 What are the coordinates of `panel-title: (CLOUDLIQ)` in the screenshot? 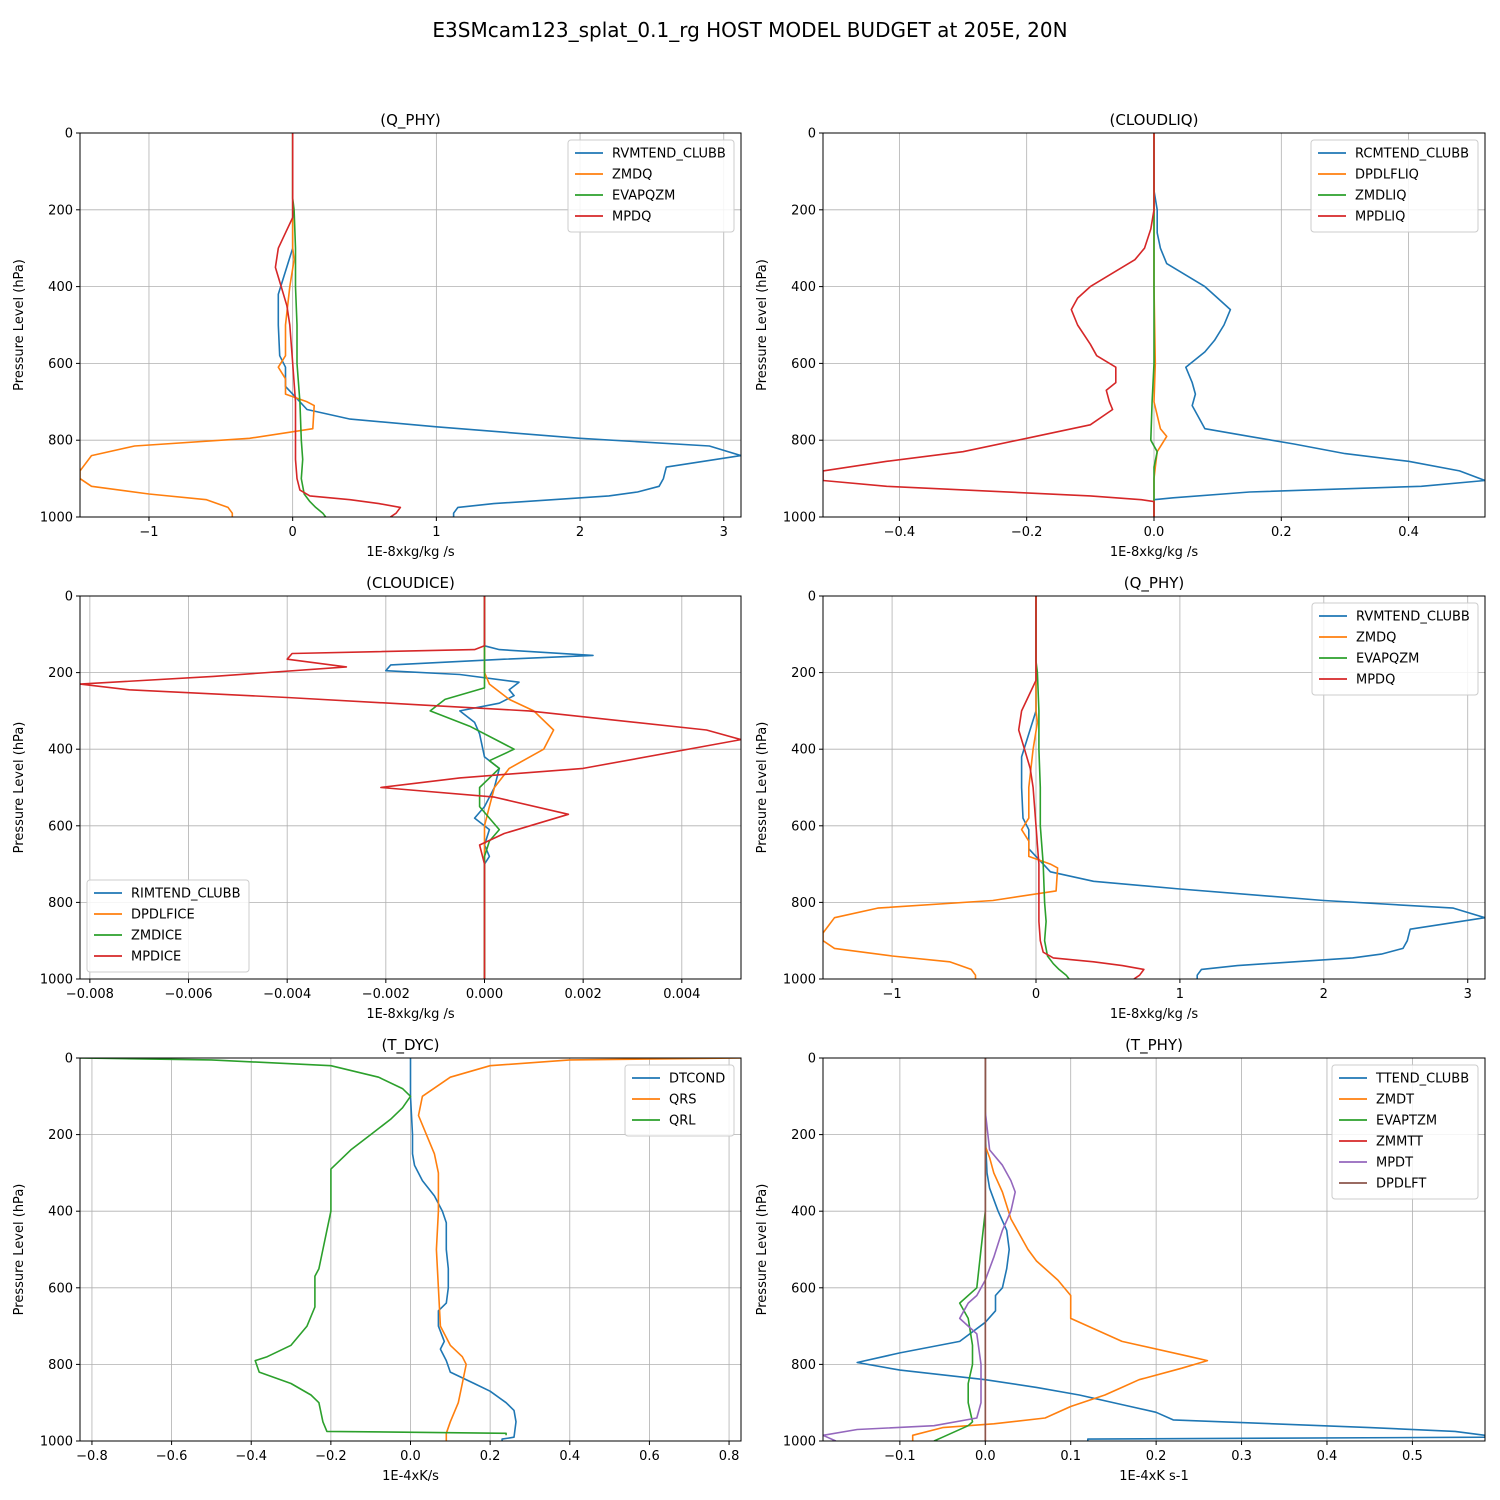 It's located at (1154, 120).